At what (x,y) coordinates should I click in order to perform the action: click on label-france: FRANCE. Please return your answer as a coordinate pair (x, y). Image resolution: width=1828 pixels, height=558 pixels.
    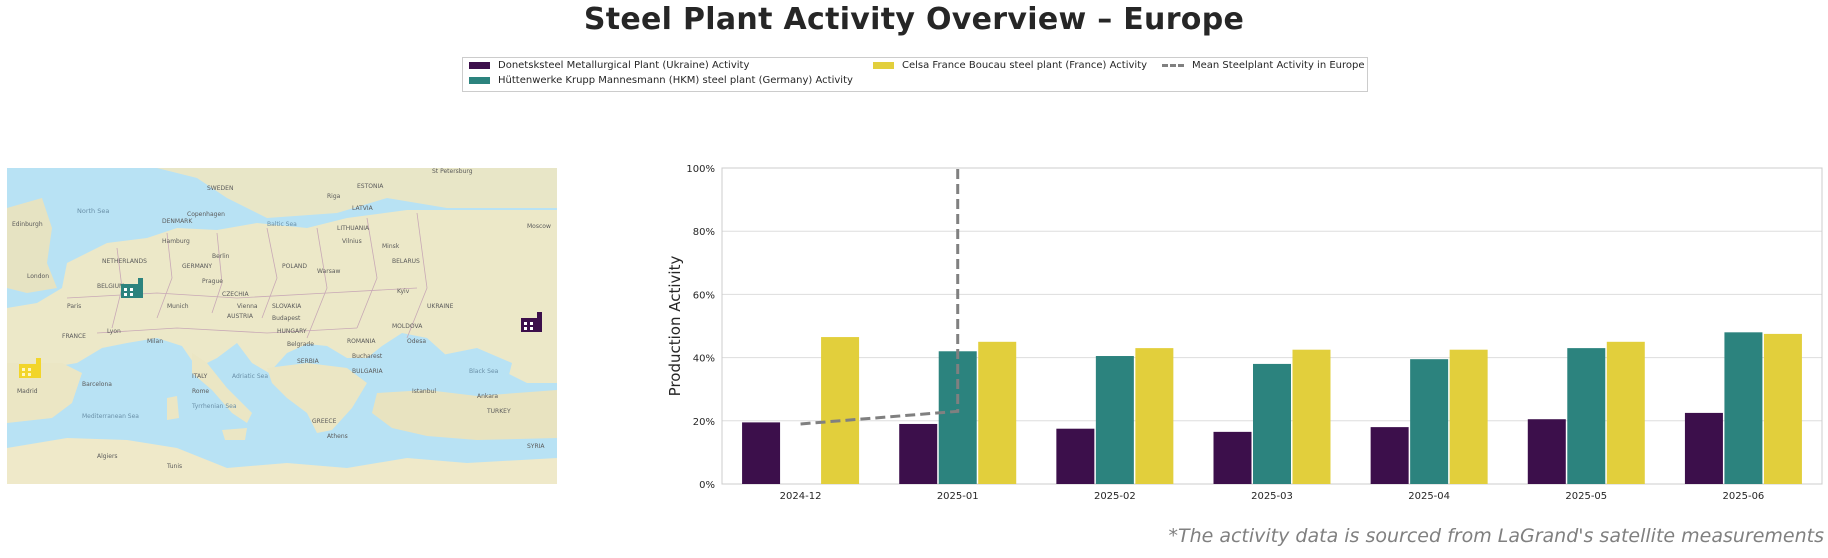
    Looking at the image, I should click on (74, 336).